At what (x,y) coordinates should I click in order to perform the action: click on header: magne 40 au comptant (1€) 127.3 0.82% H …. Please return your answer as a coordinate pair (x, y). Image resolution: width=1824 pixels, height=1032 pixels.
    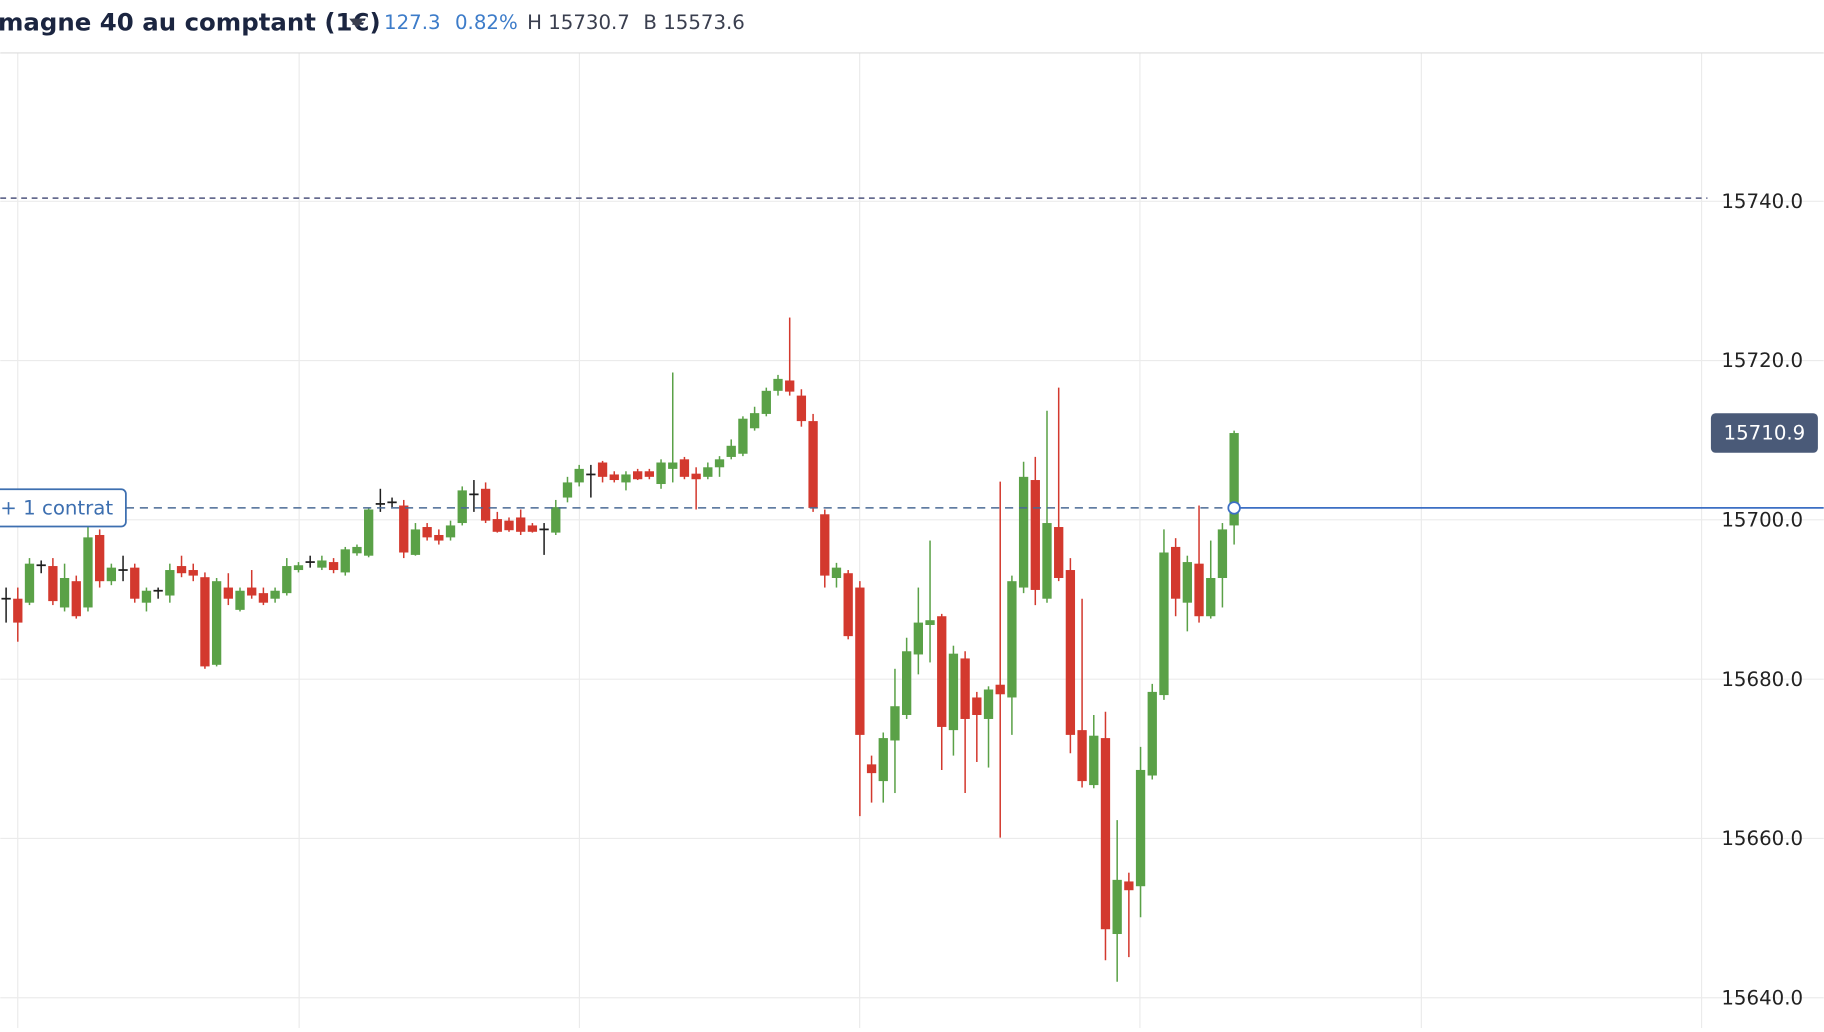
    Looking at the image, I should click on (912, 27).